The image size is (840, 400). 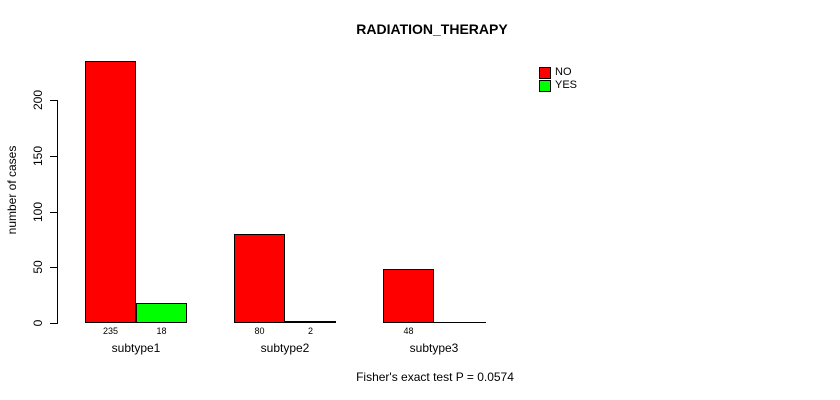 What do you see at coordinates (432, 29) in the screenshot?
I see `chart-title: RADIATION_THERAPY` at bounding box center [432, 29].